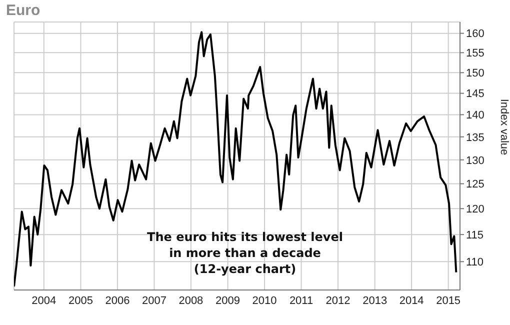 Image resolution: width=510 pixels, height=325 pixels. What do you see at coordinates (475, 34) in the screenshot?
I see `y-tick-label: 160` at bounding box center [475, 34].